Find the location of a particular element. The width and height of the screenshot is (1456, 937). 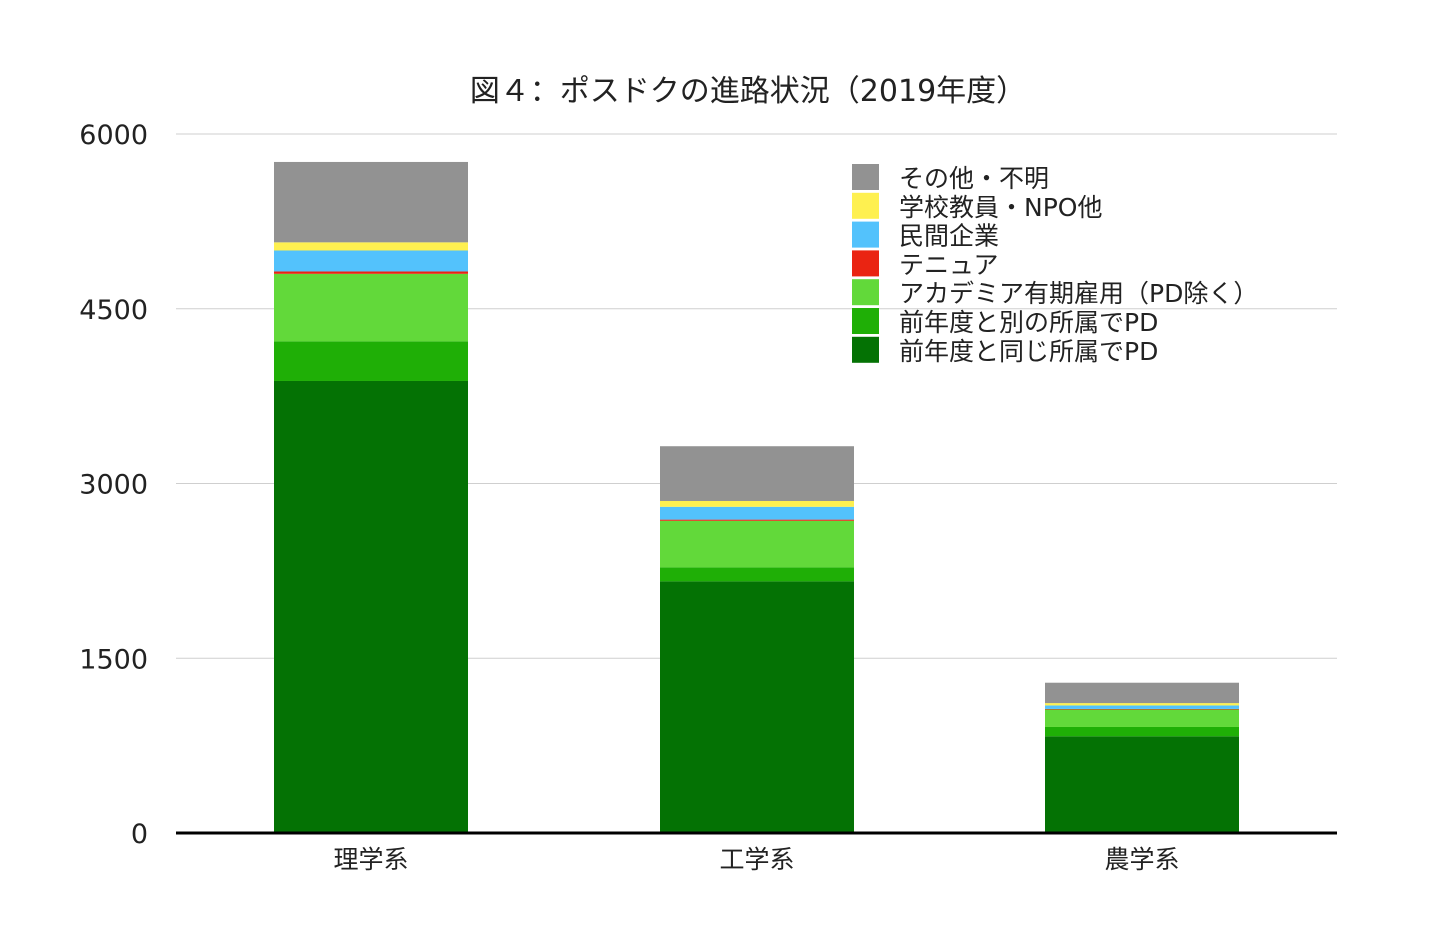

y-axis-ticks: 0 1500 3000 4500 6000 is located at coordinates (113, 485).